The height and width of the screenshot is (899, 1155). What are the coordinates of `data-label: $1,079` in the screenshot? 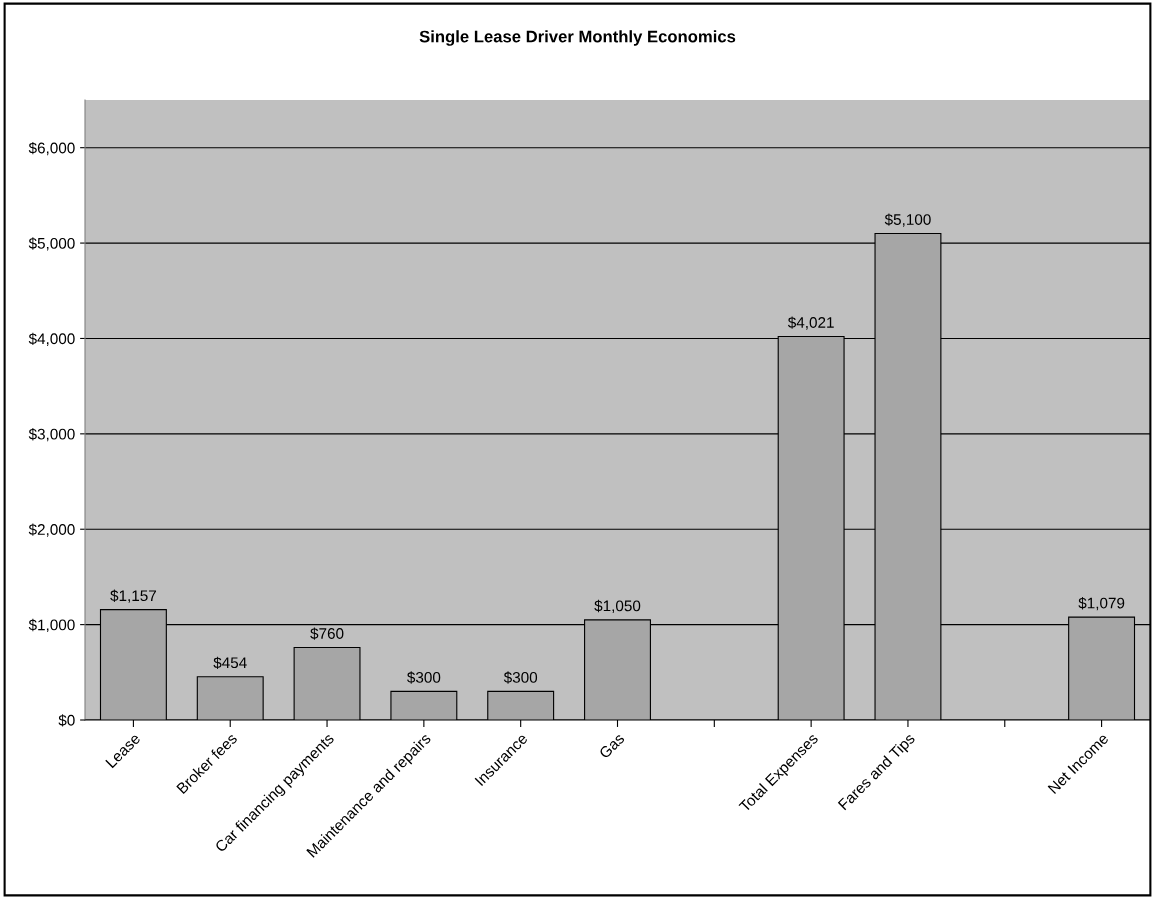 It's located at (1101, 604).